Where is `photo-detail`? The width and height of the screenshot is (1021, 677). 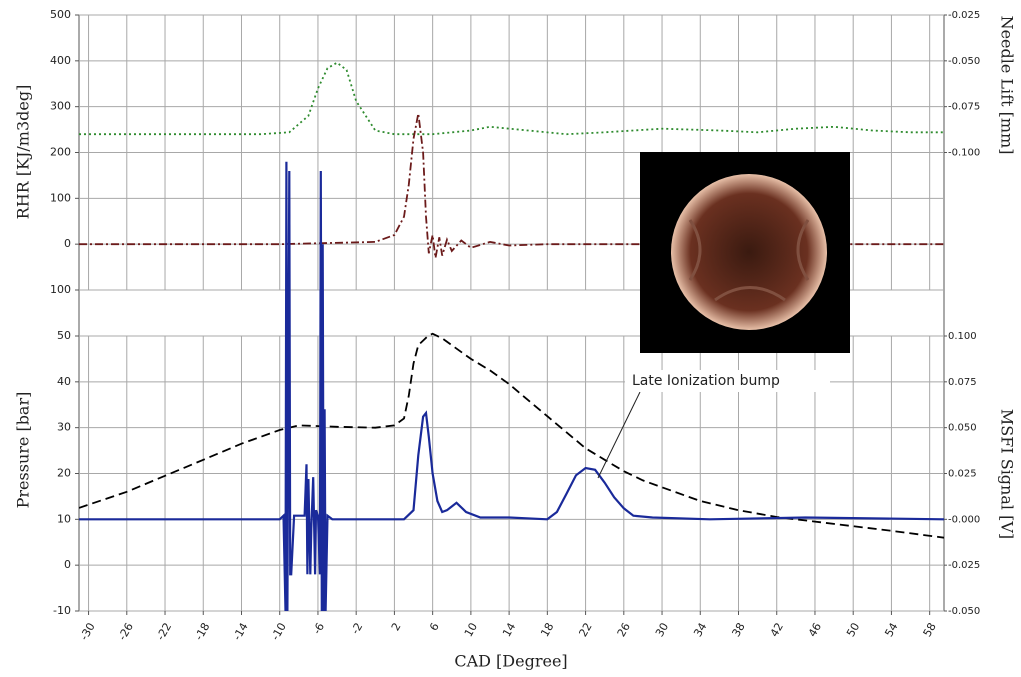
photo-detail is located at coordinates (749, 260).